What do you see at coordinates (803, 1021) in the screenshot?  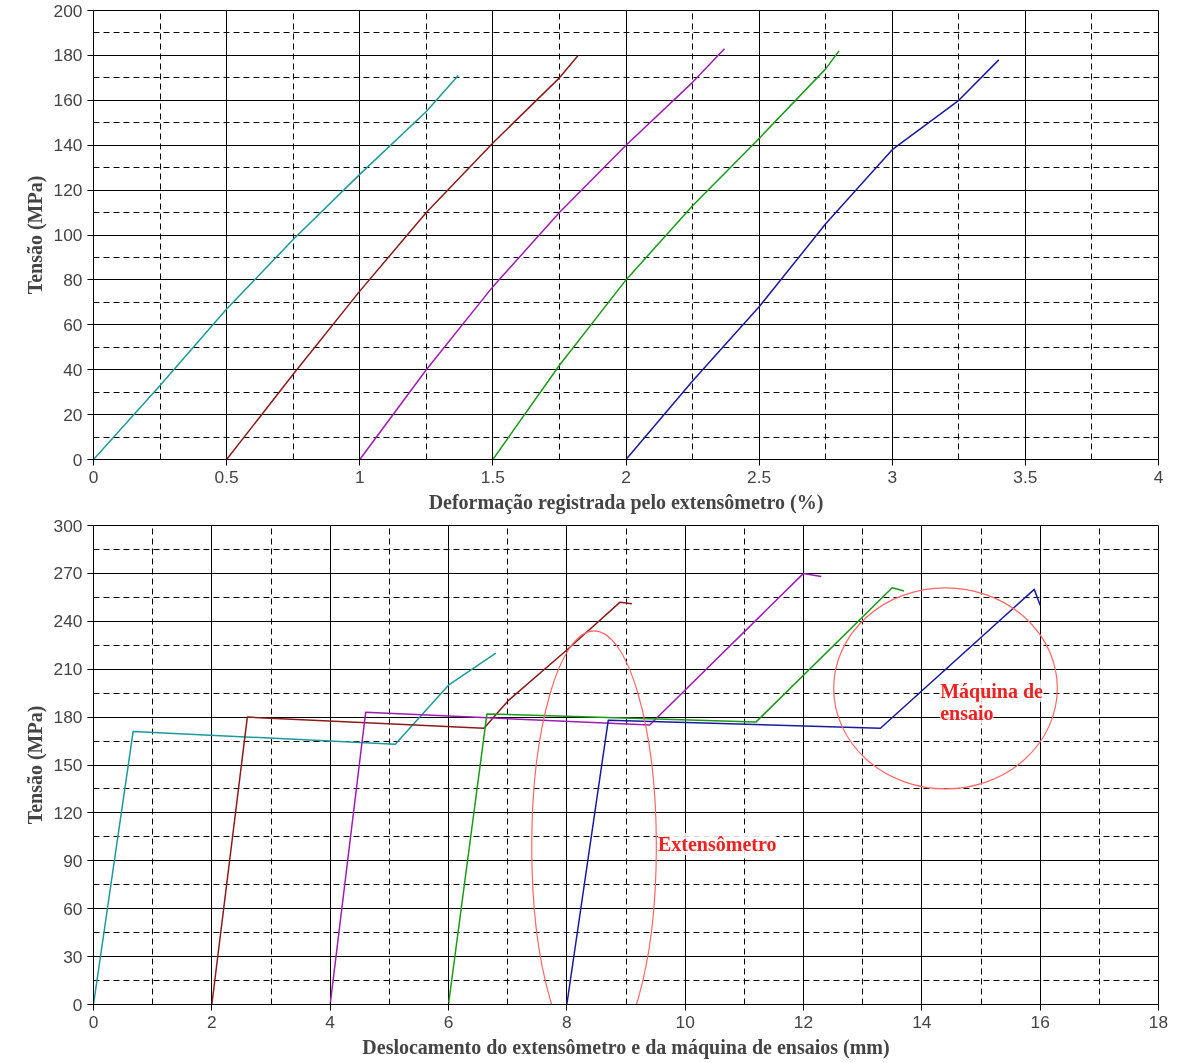 I see `x-tick-label: 12` at bounding box center [803, 1021].